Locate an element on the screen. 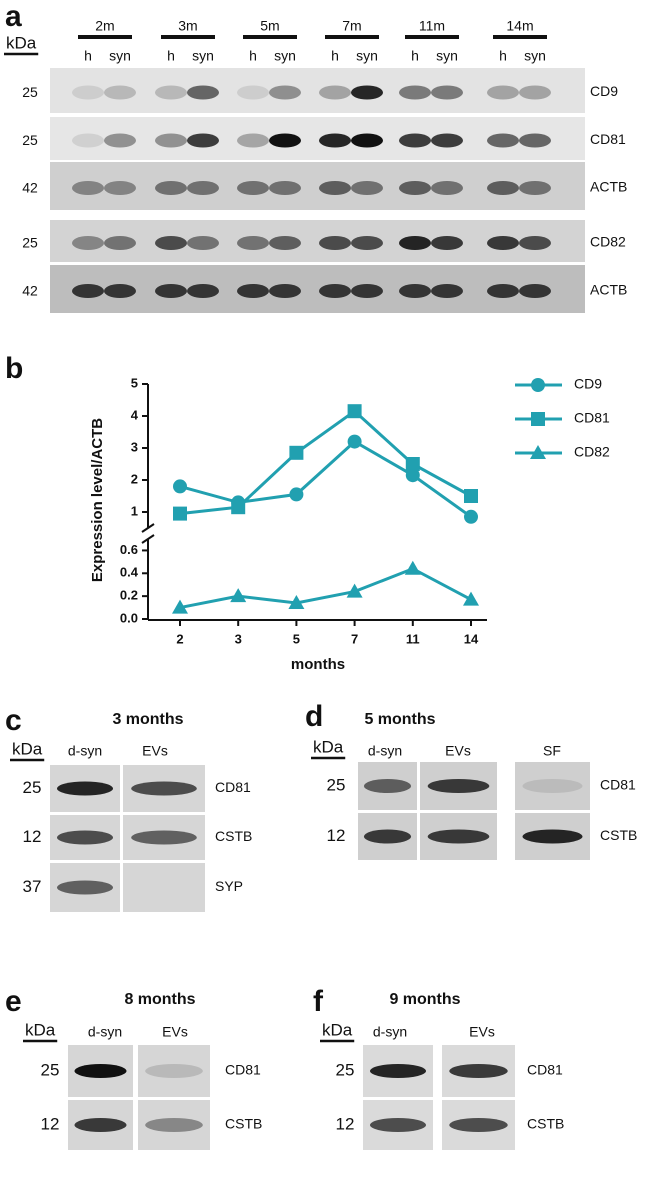  group-label: 5m is located at coordinates (269, 26).